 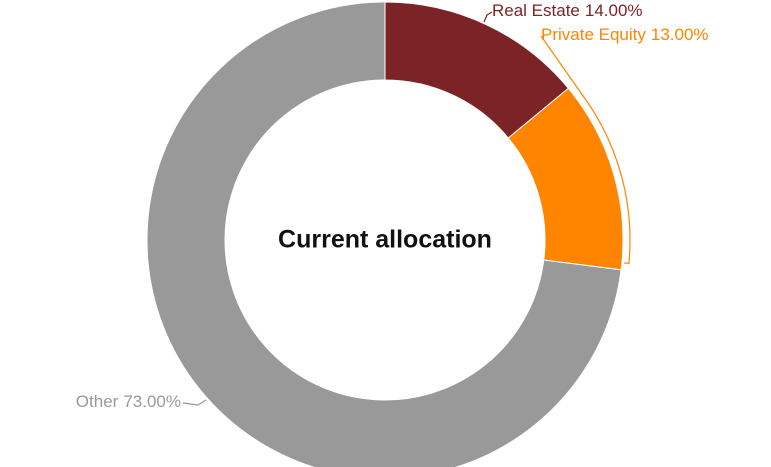 I want to click on label-value: 13.00%, so click(x=680, y=34).